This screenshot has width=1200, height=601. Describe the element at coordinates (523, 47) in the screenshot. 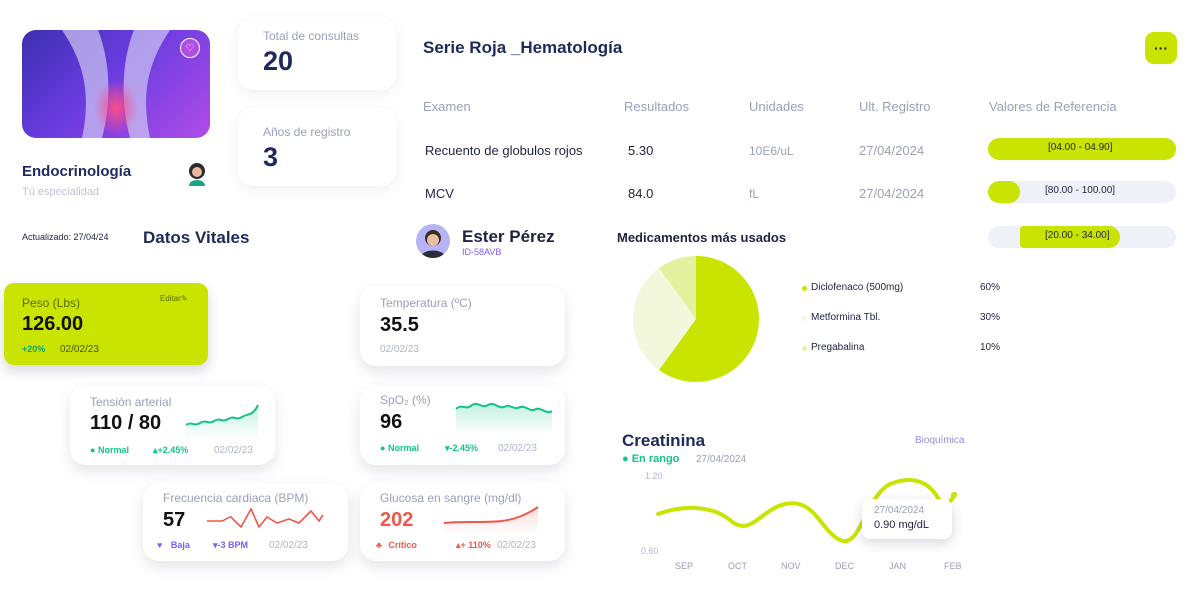

I see `lab-title: Serie Roja _Hematología` at that location.